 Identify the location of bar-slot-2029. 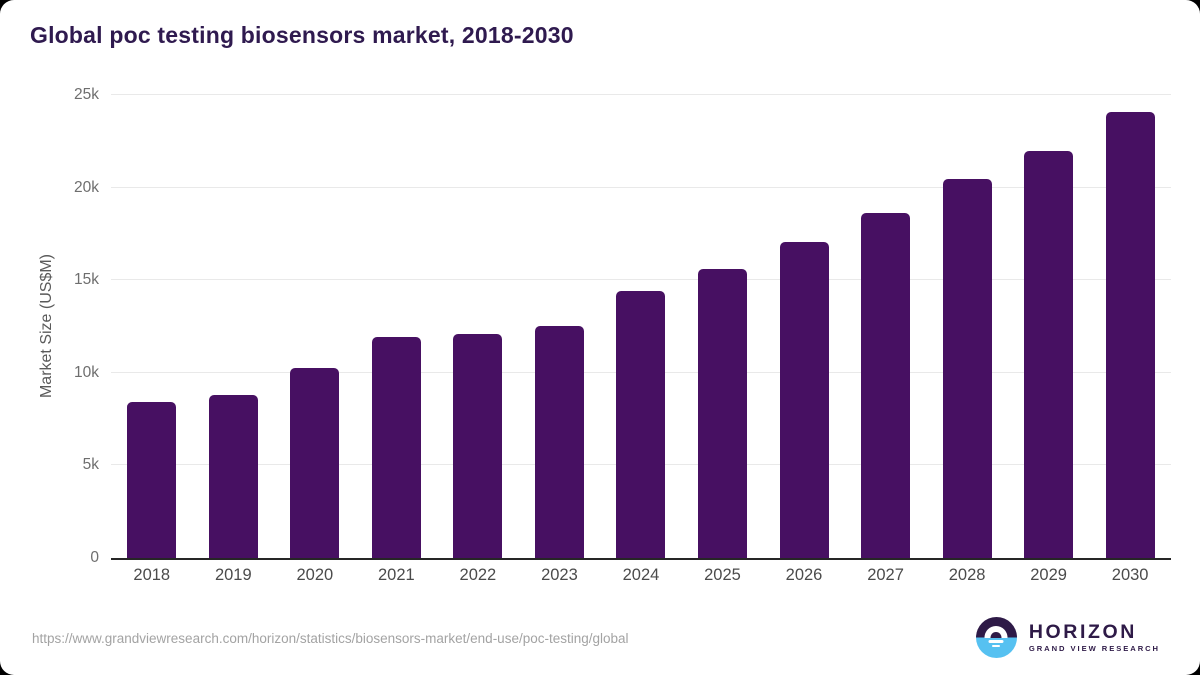
(1049, 326).